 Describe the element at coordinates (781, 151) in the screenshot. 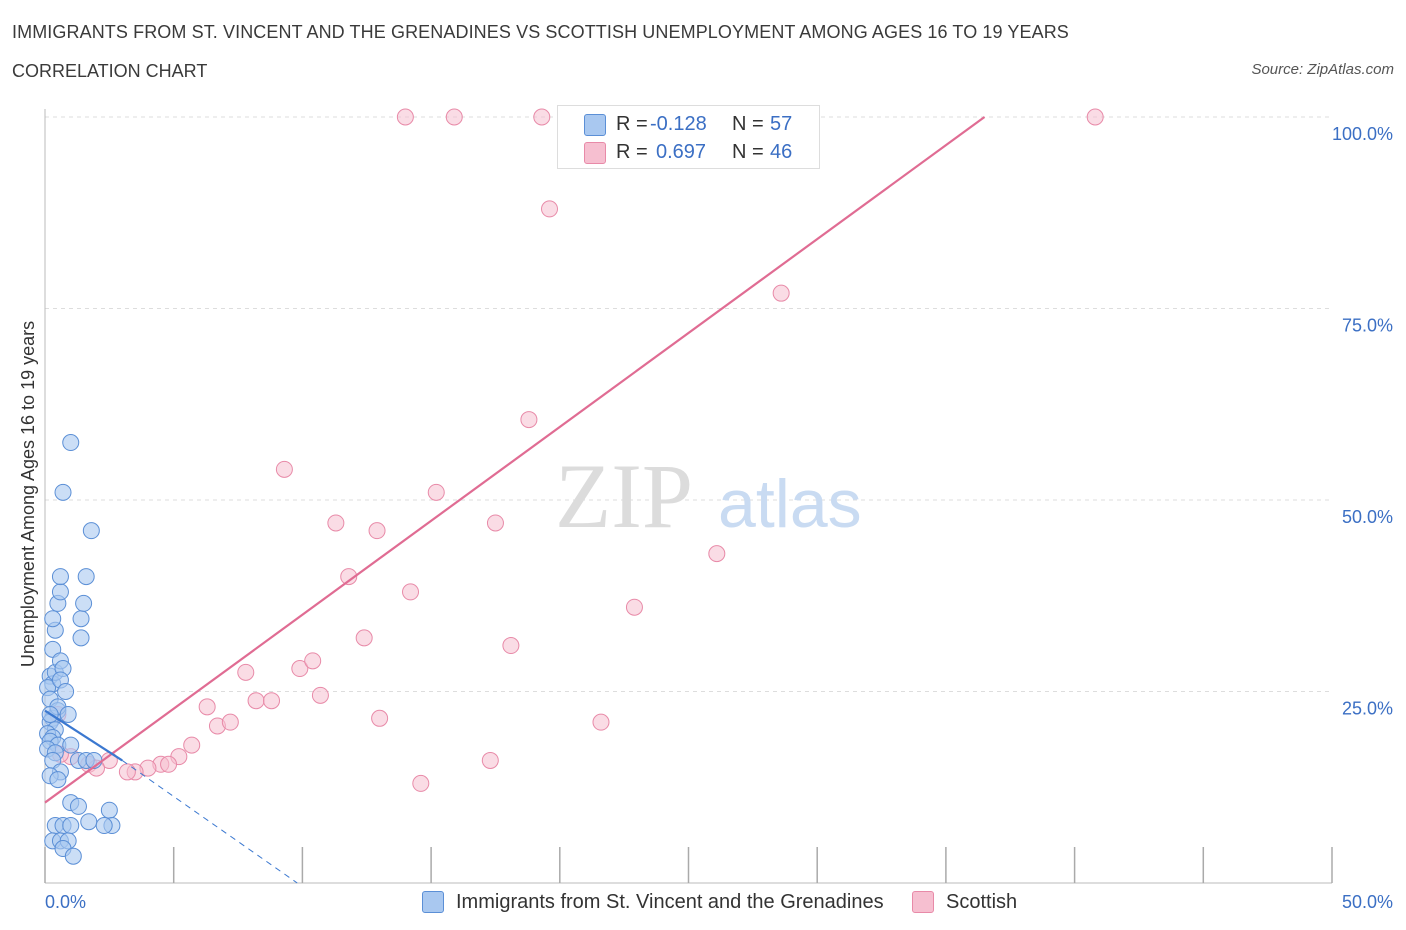

I see `legend-n-value: 46` at that location.